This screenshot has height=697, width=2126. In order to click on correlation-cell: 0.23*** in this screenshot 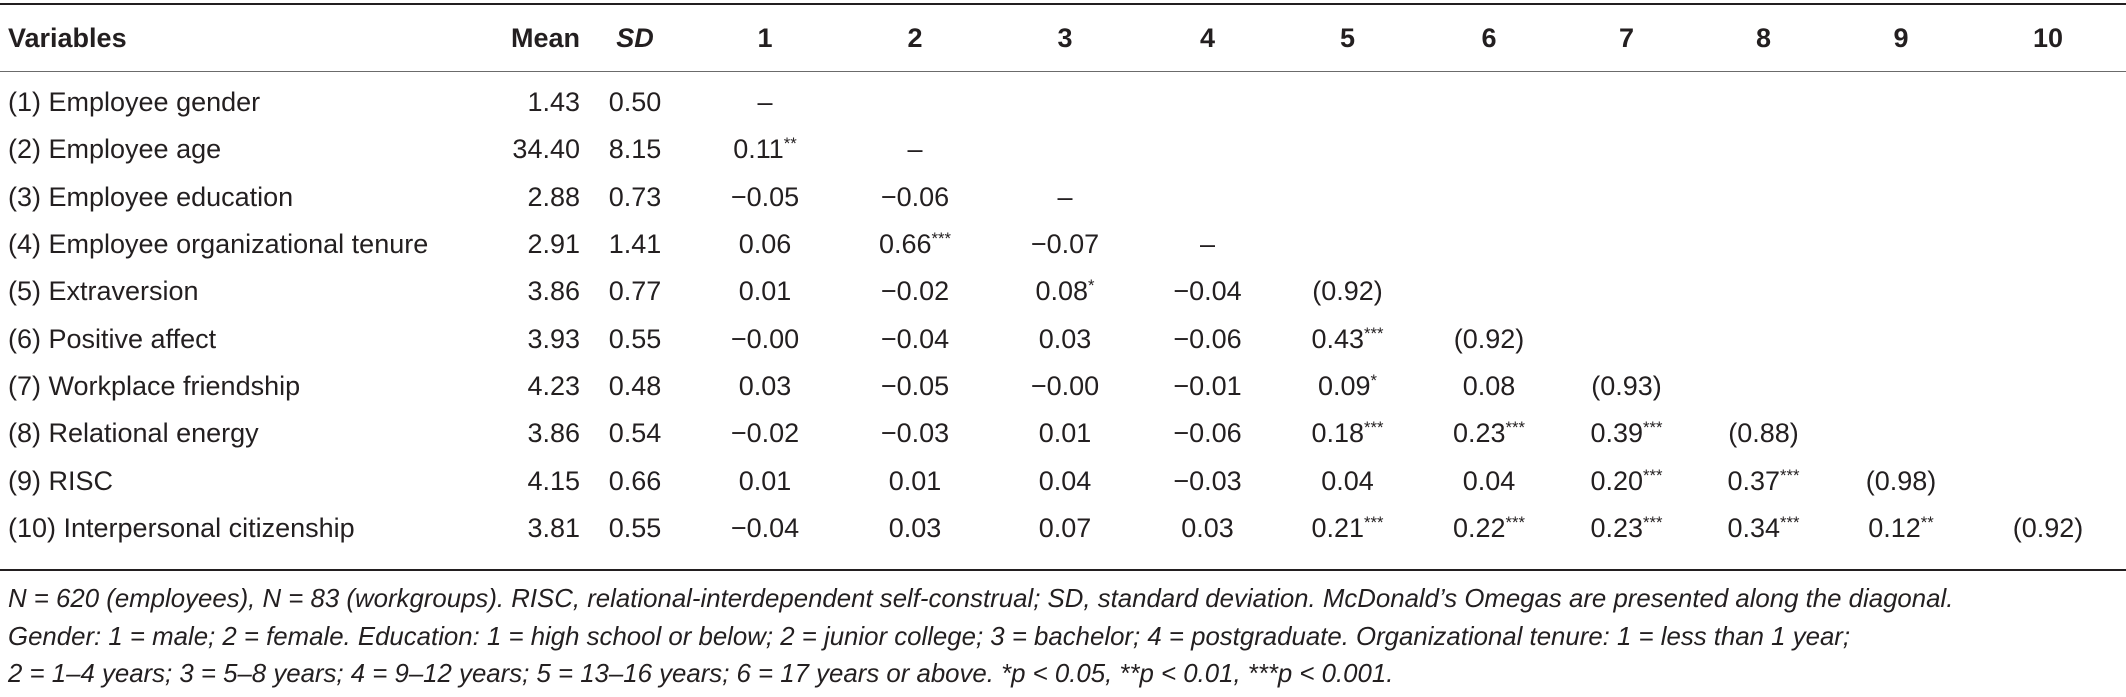, I will do `click(1626, 528)`.